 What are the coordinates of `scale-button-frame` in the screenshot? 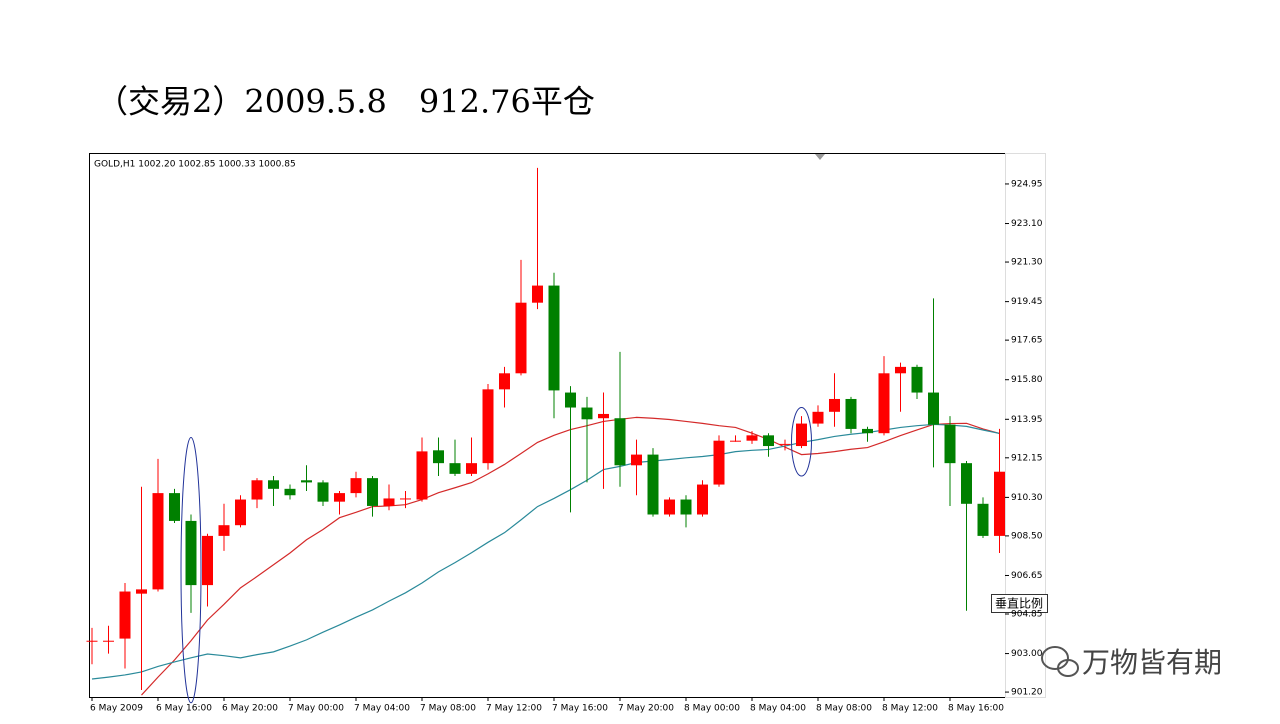 It's located at (1019, 603).